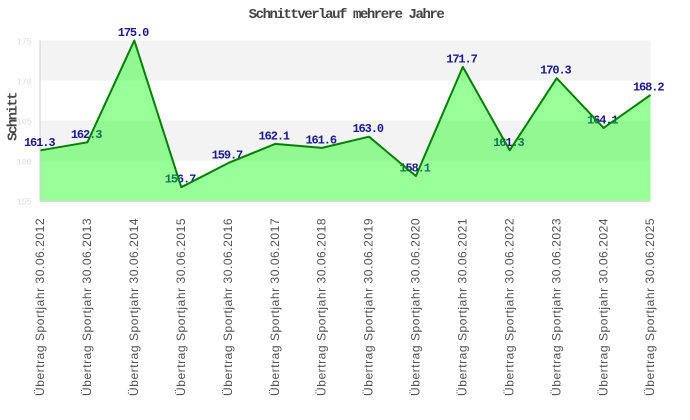 This screenshot has width=690, height=420. Describe the element at coordinates (602, 120) in the screenshot. I see `svg-text: 164.1` at that location.